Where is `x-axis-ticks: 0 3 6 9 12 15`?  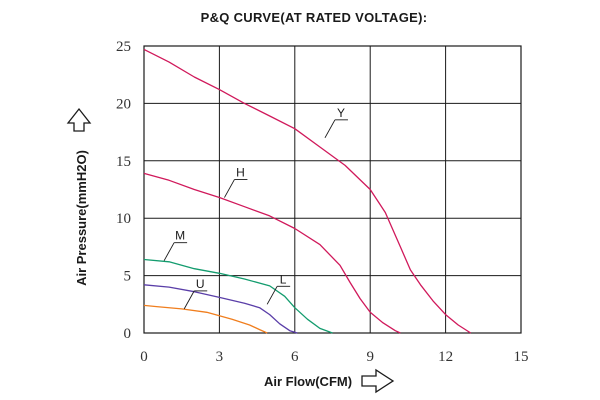 x-axis-ticks: 0 3 6 9 12 15 is located at coordinates (334, 357).